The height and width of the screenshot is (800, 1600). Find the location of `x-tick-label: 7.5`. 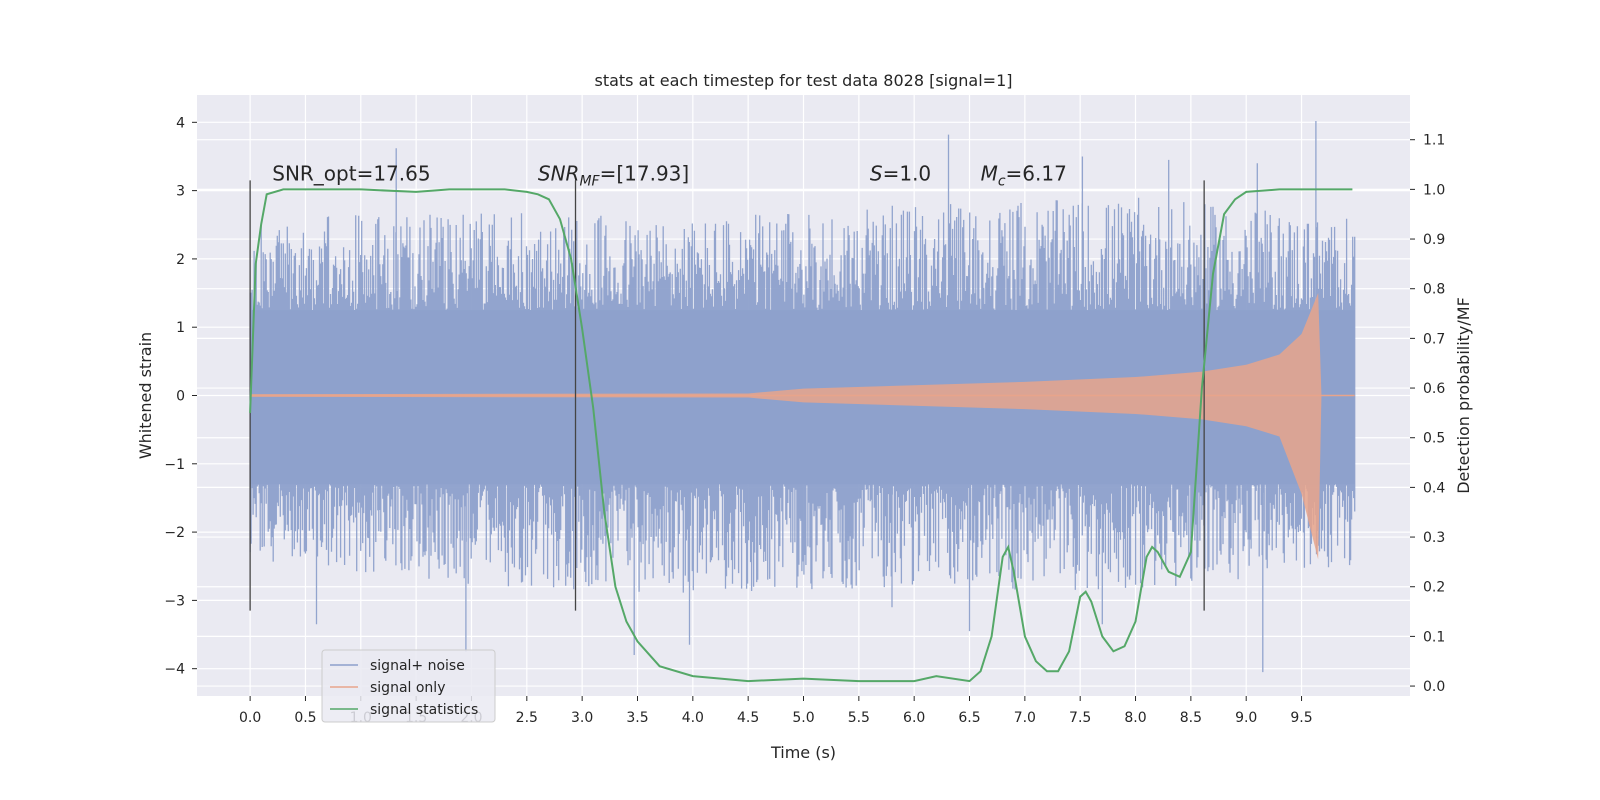

x-tick-label: 7.5 is located at coordinates (1080, 718).